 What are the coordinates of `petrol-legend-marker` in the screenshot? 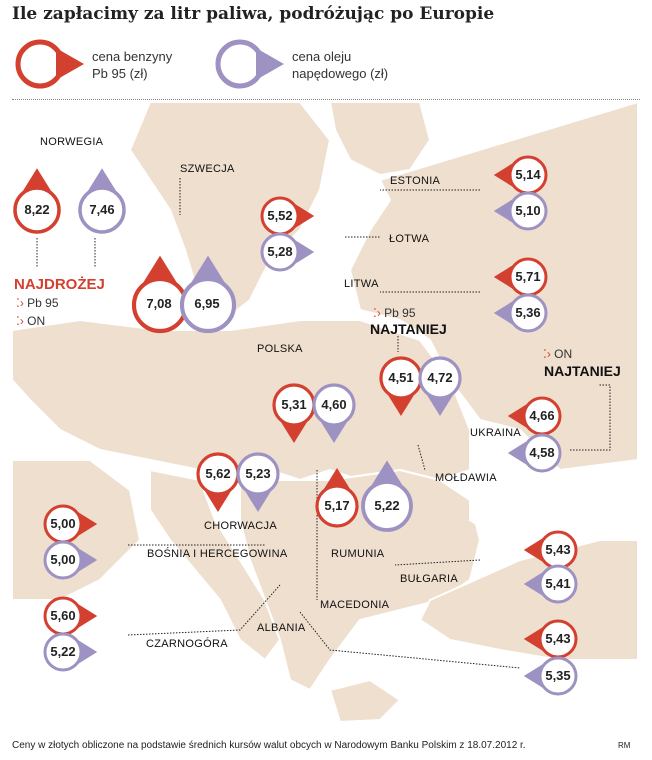 It's located at (49, 64).